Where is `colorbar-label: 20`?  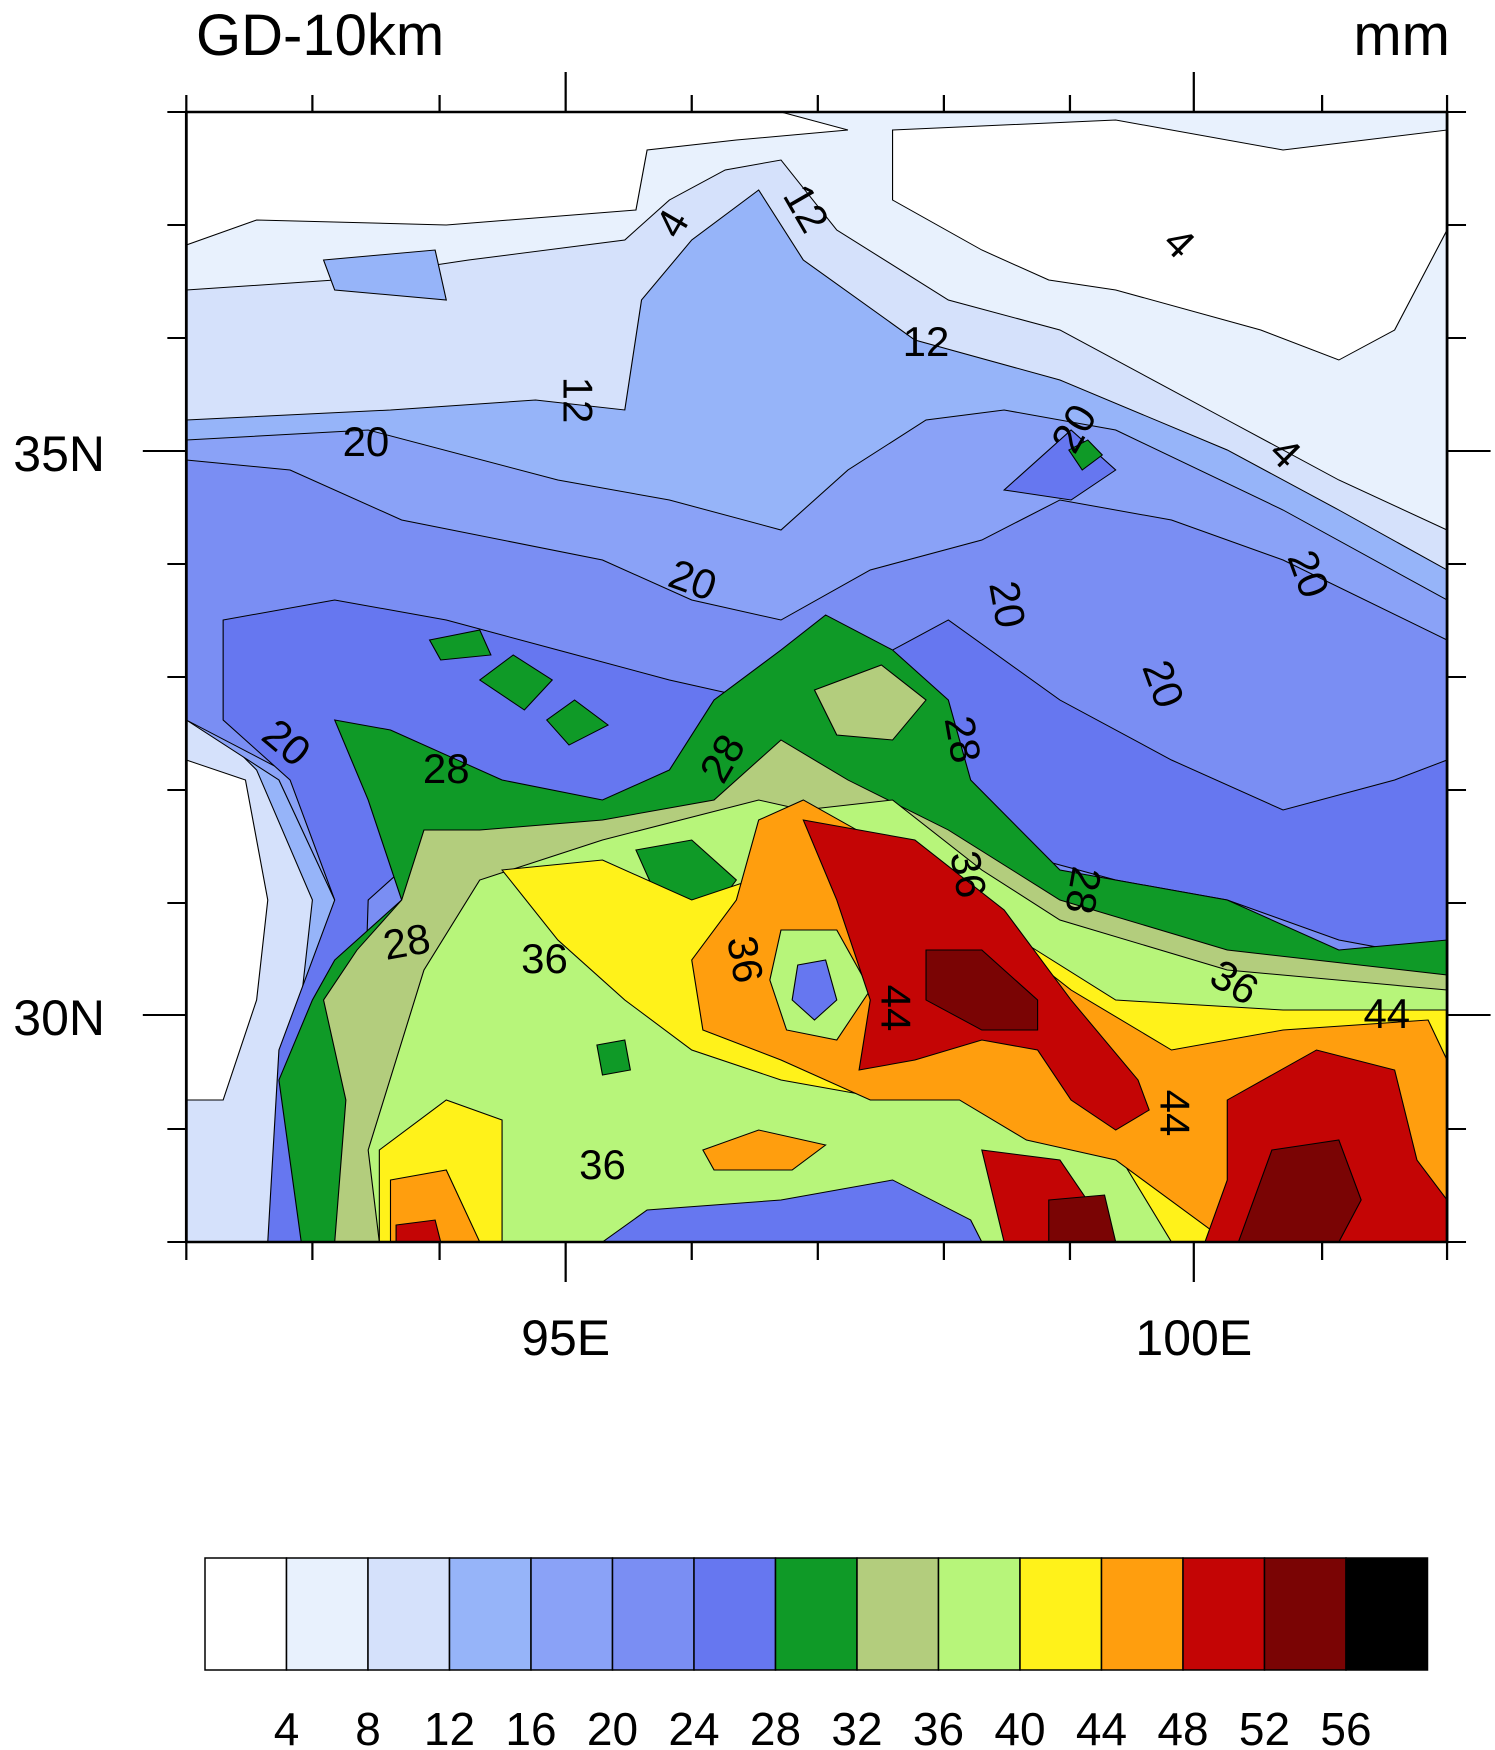
colorbar-label: 20 is located at coordinates (612, 1726).